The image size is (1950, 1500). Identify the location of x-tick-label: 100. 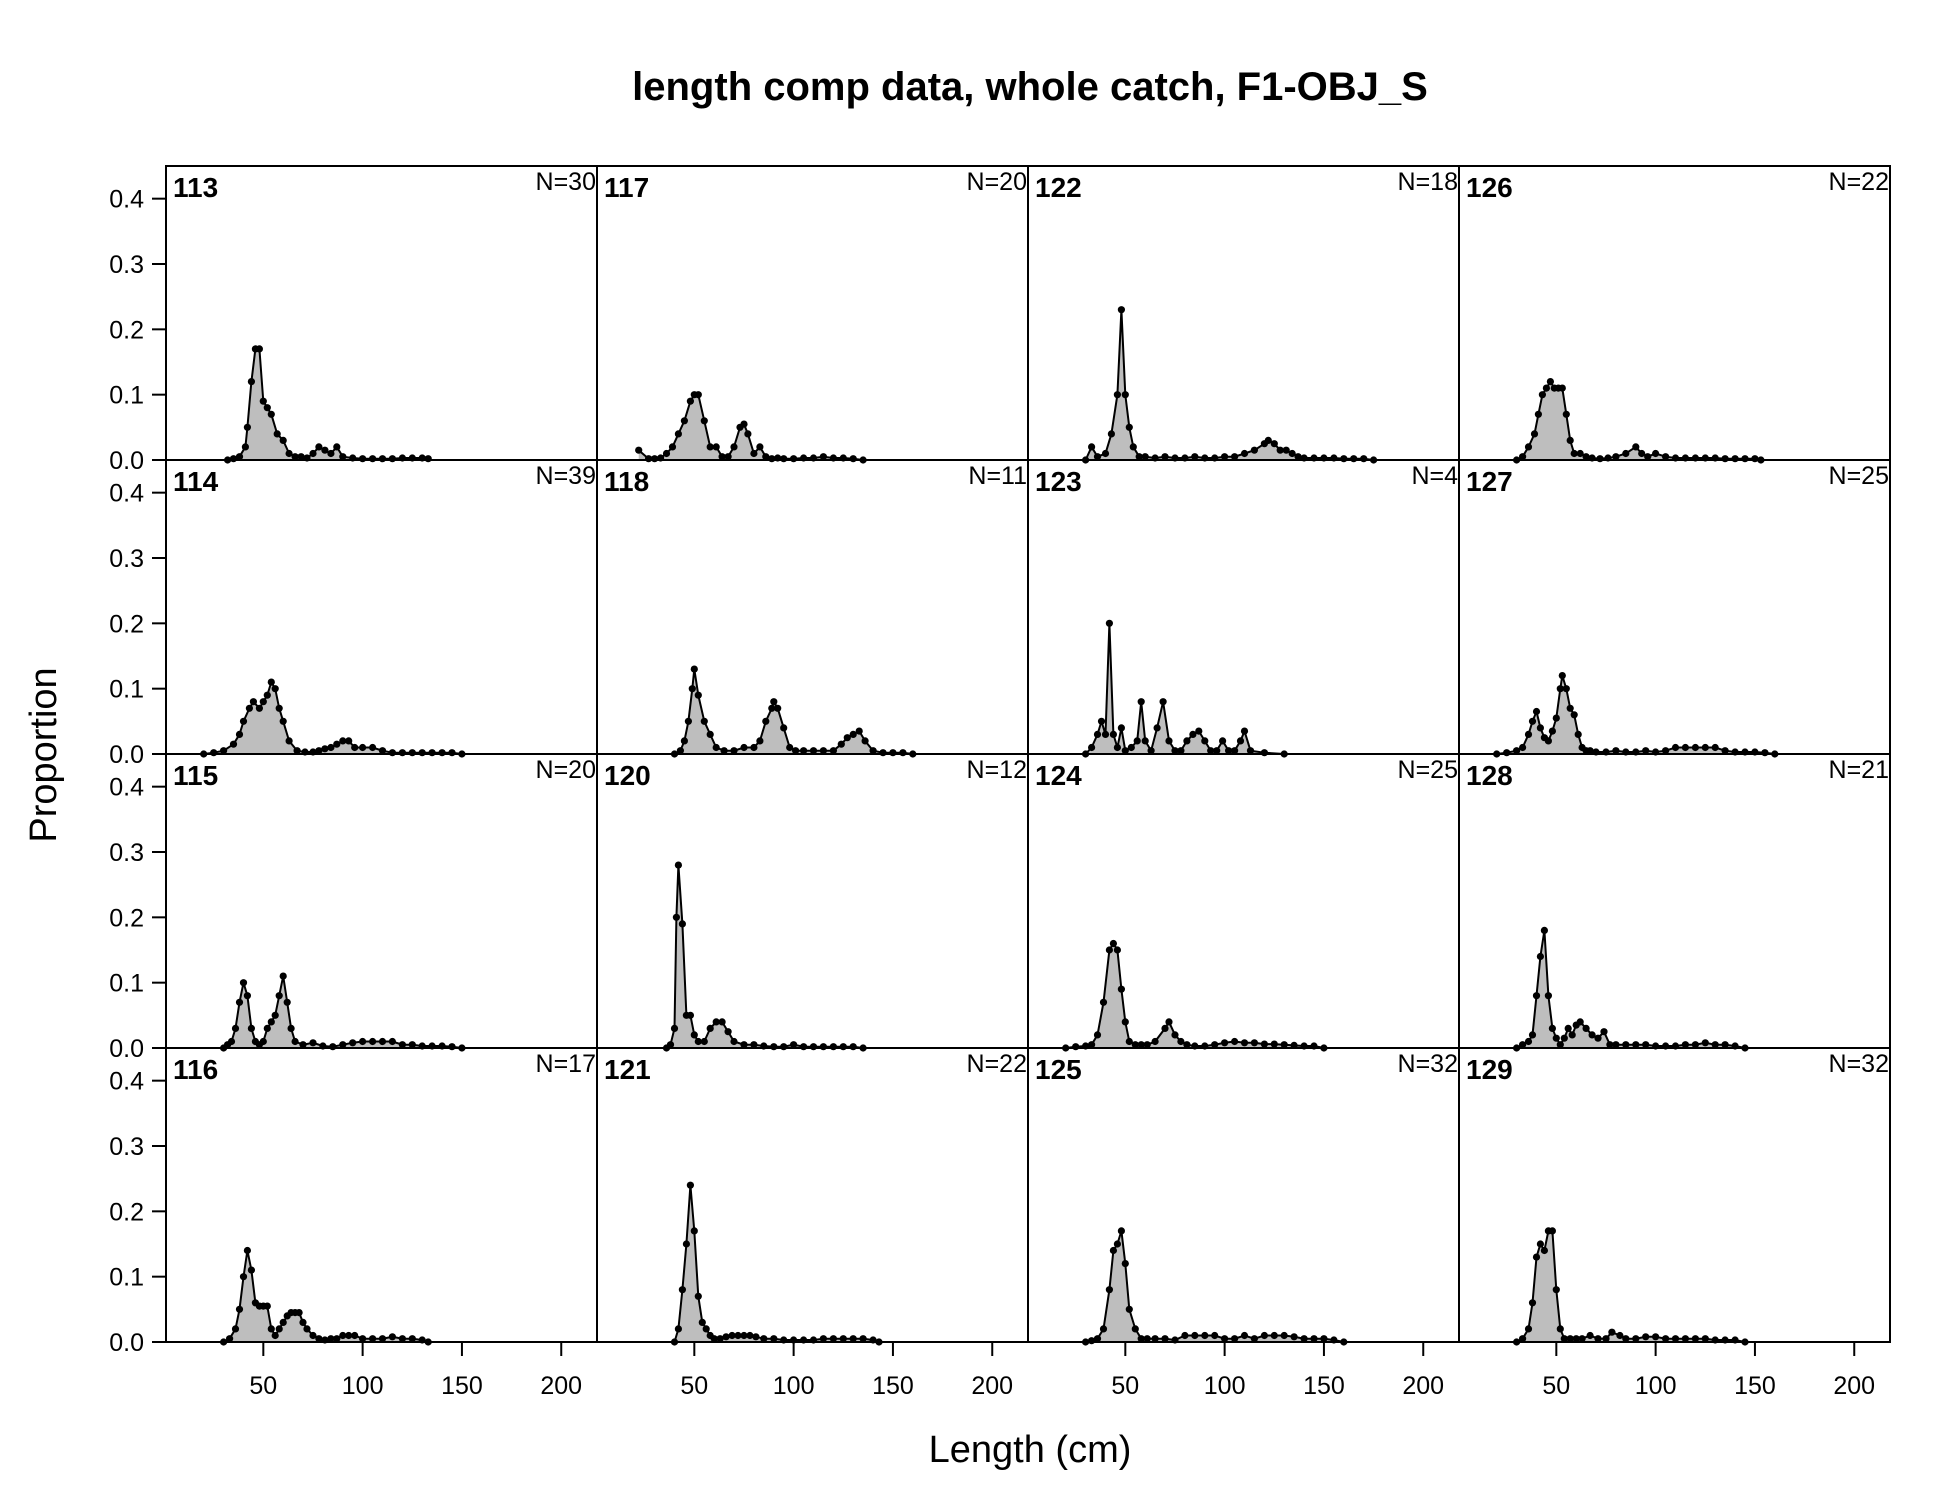
(363, 1386).